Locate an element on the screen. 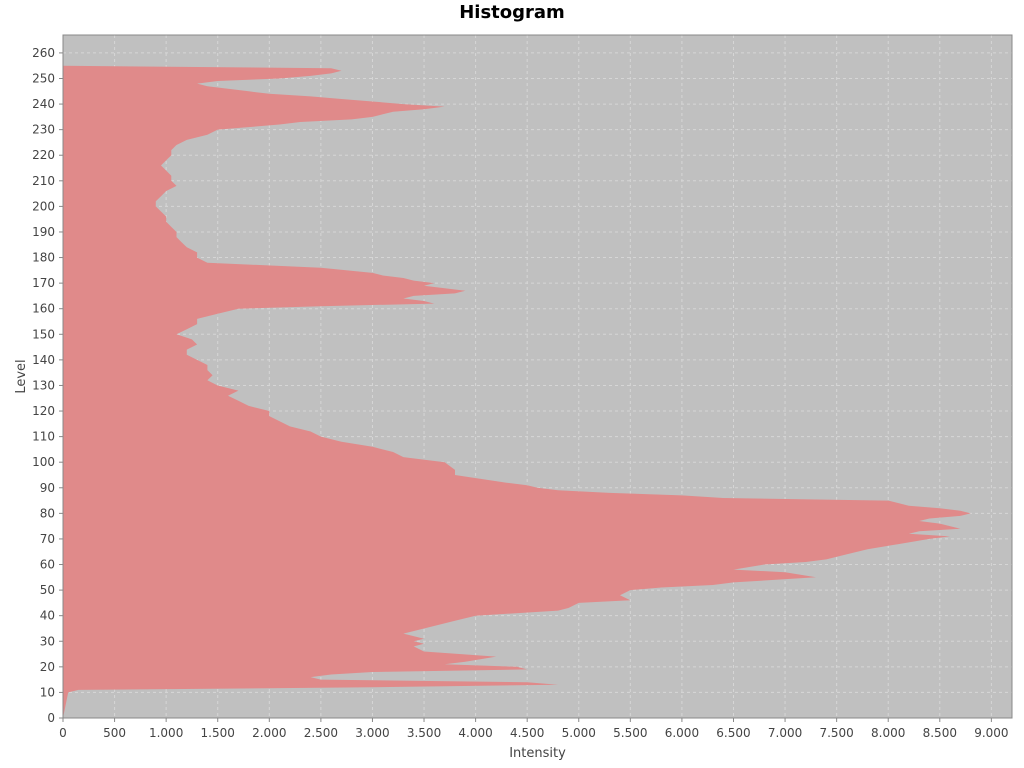 This screenshot has height=768, width=1024. y-tick-label: 190 is located at coordinates (43, 232).